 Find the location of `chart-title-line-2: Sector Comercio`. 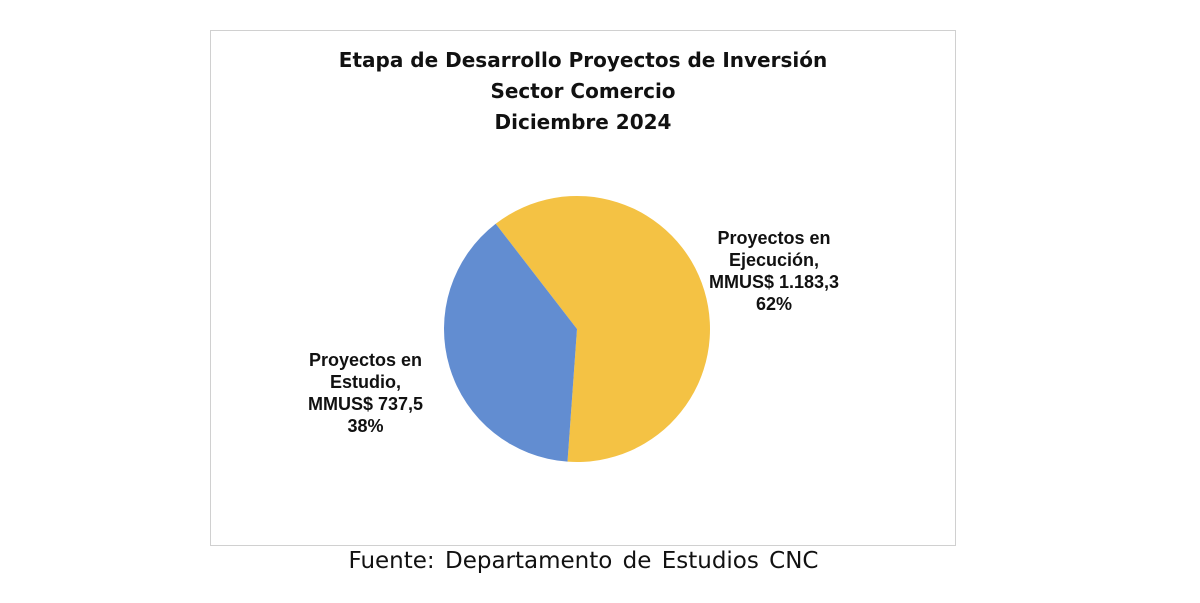

chart-title-line-2: Sector Comercio is located at coordinates (583, 91).